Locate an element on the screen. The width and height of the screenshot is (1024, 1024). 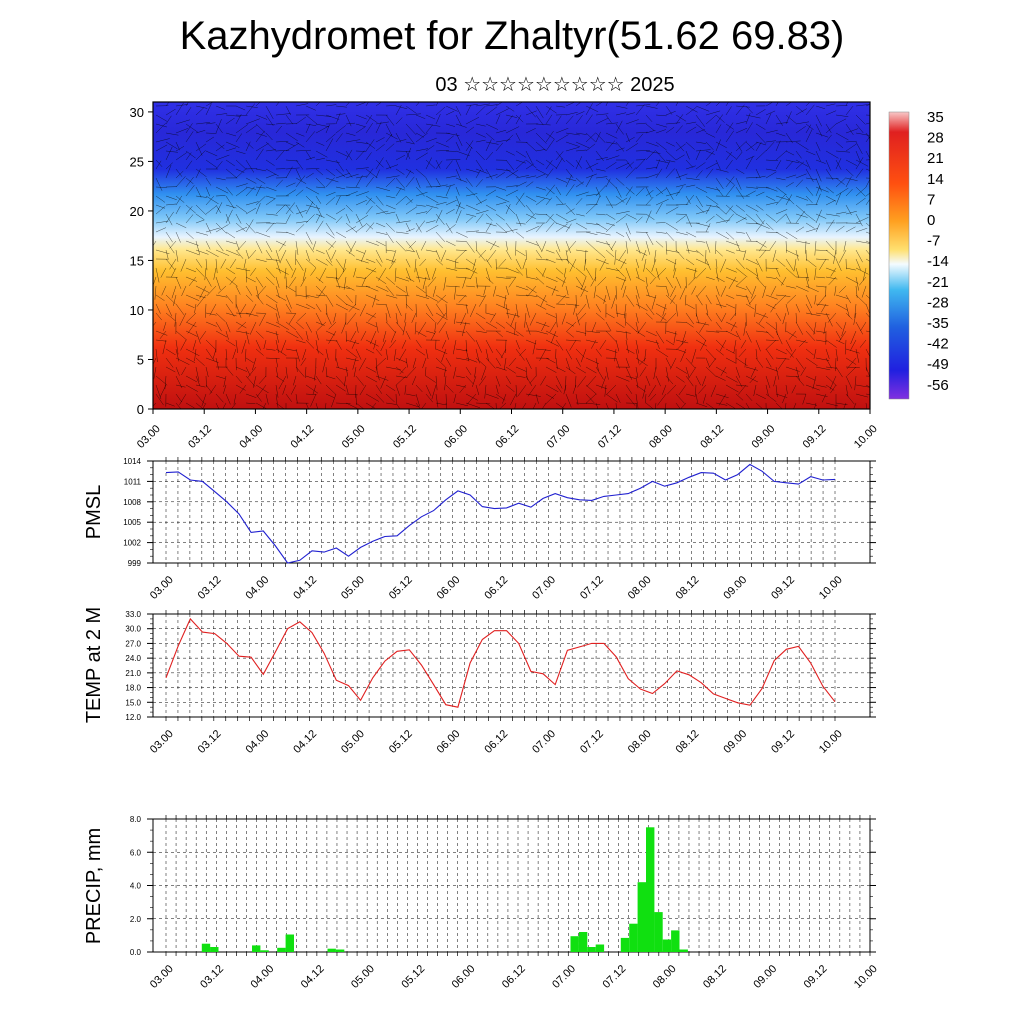
colorbar-label: -7 is located at coordinates (933, 241).